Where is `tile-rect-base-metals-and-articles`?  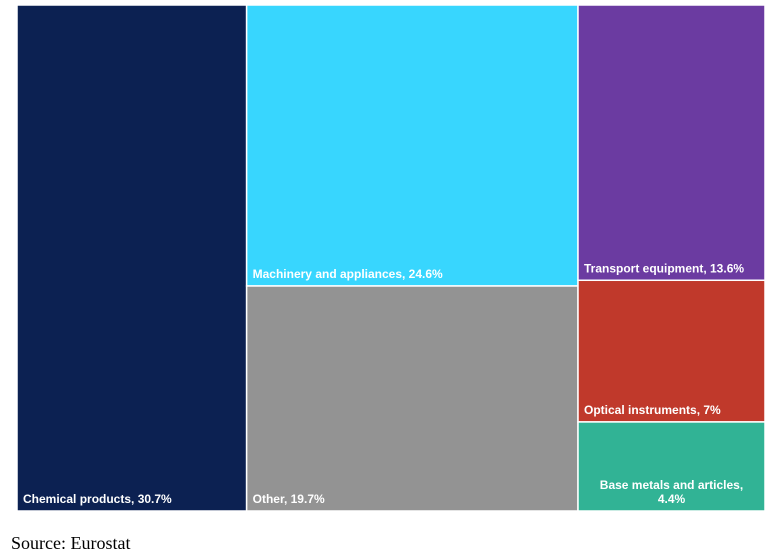
tile-rect-base-metals-and-articles is located at coordinates (671, 466).